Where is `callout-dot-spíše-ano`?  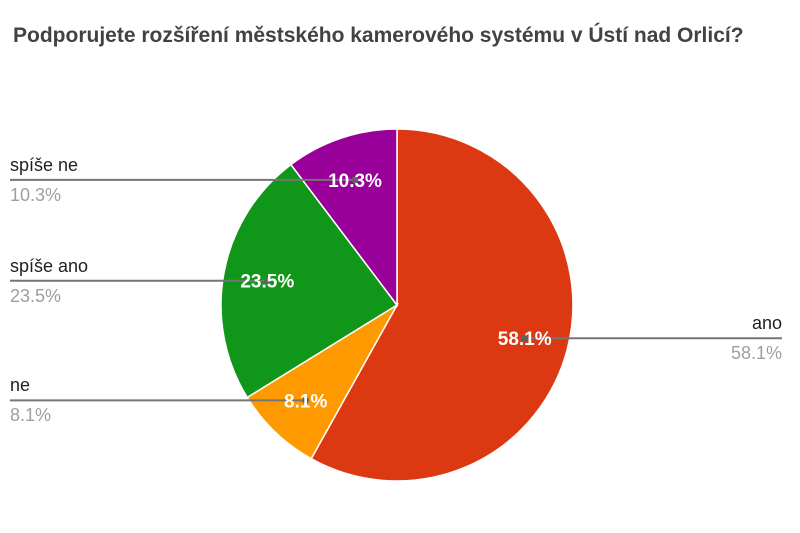
callout-dot-spíše-ano is located at coordinates (267, 281).